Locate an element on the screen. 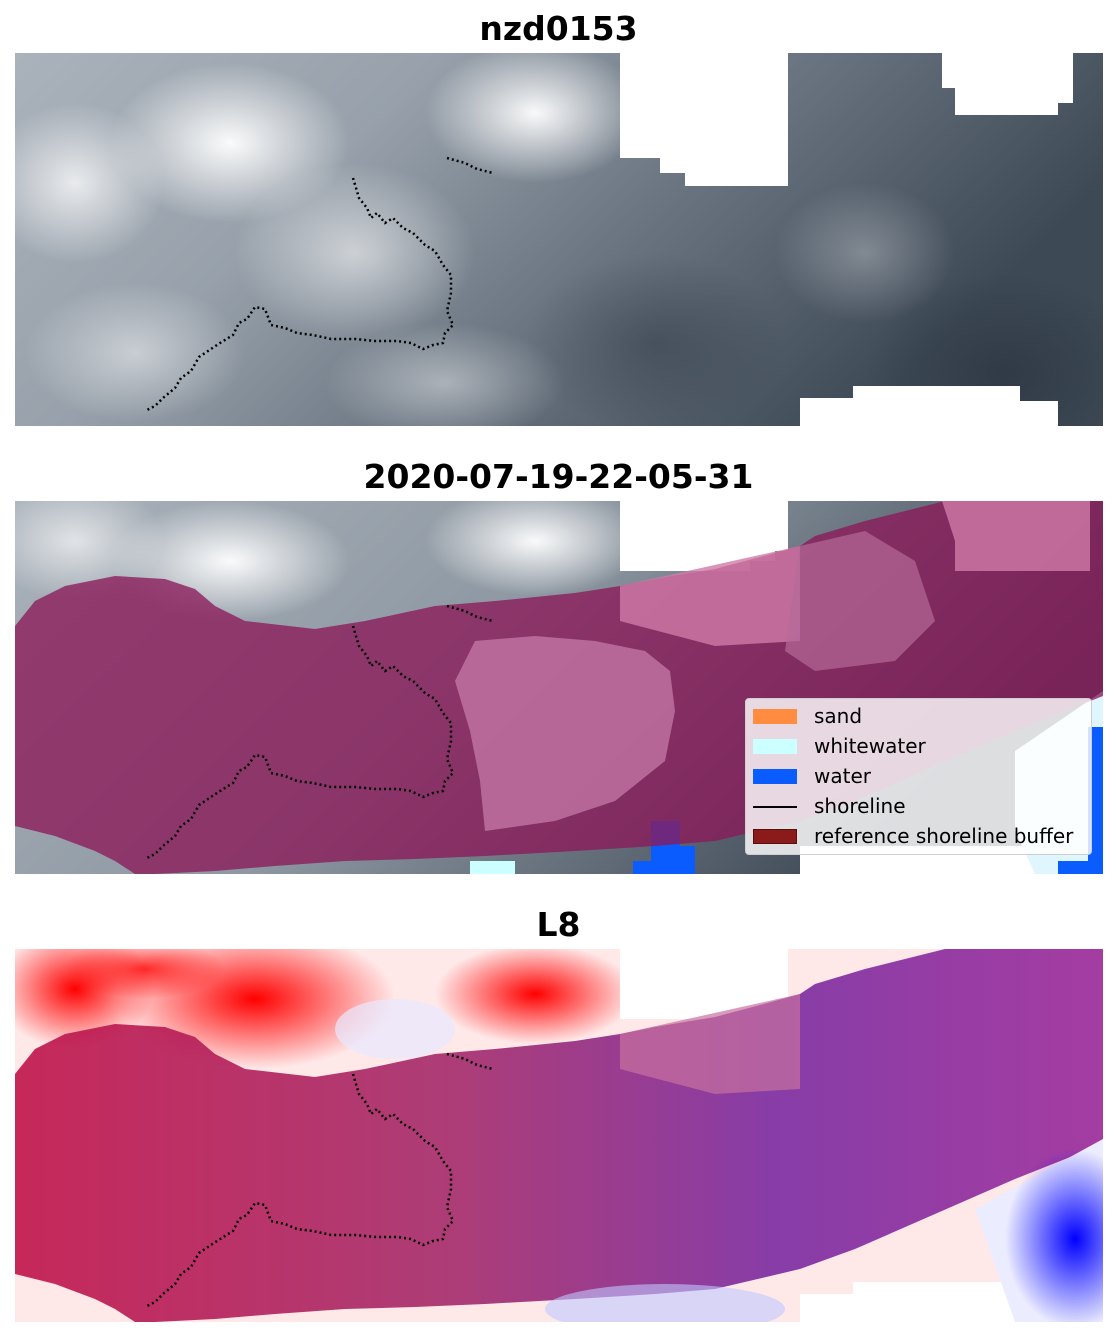 The height and width of the screenshot is (1337, 1117). legend-label: whitewater is located at coordinates (870, 746).